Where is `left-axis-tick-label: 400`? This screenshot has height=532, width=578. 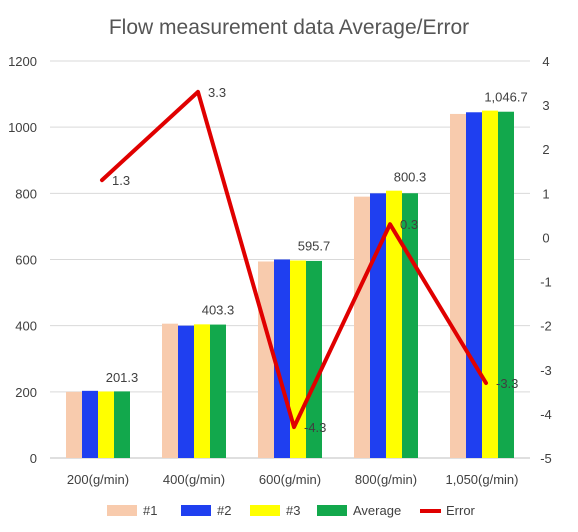
left-axis-tick-label: 400 is located at coordinates (26, 326).